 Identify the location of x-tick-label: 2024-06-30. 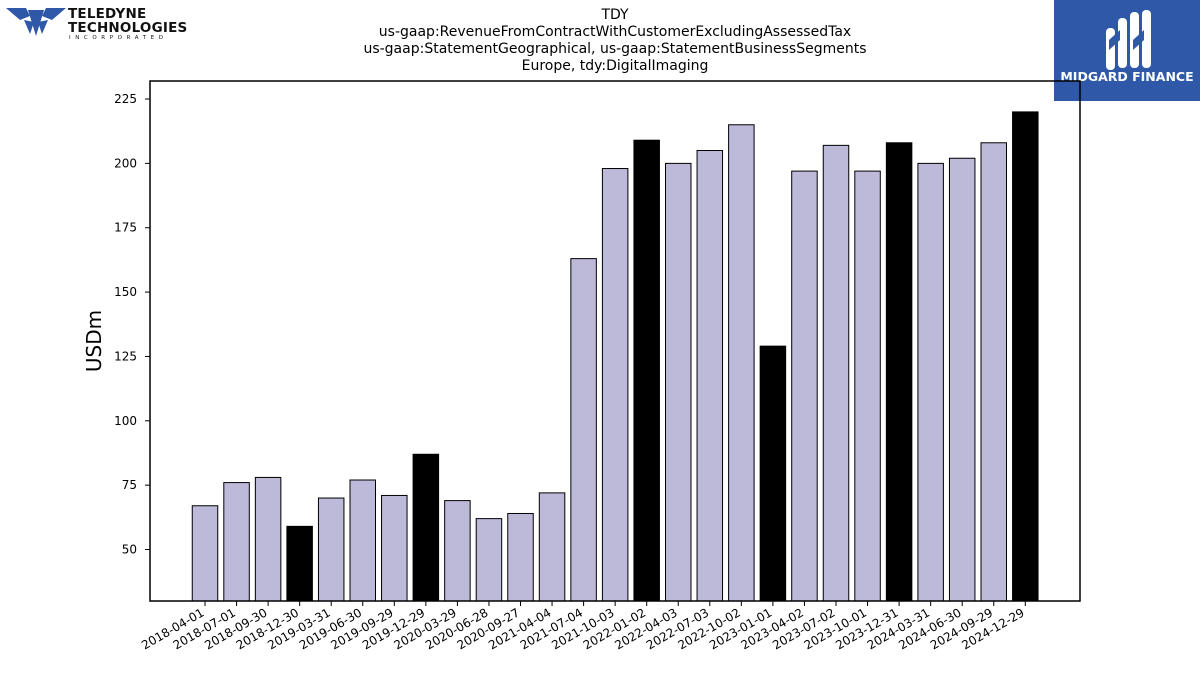
(929, 628).